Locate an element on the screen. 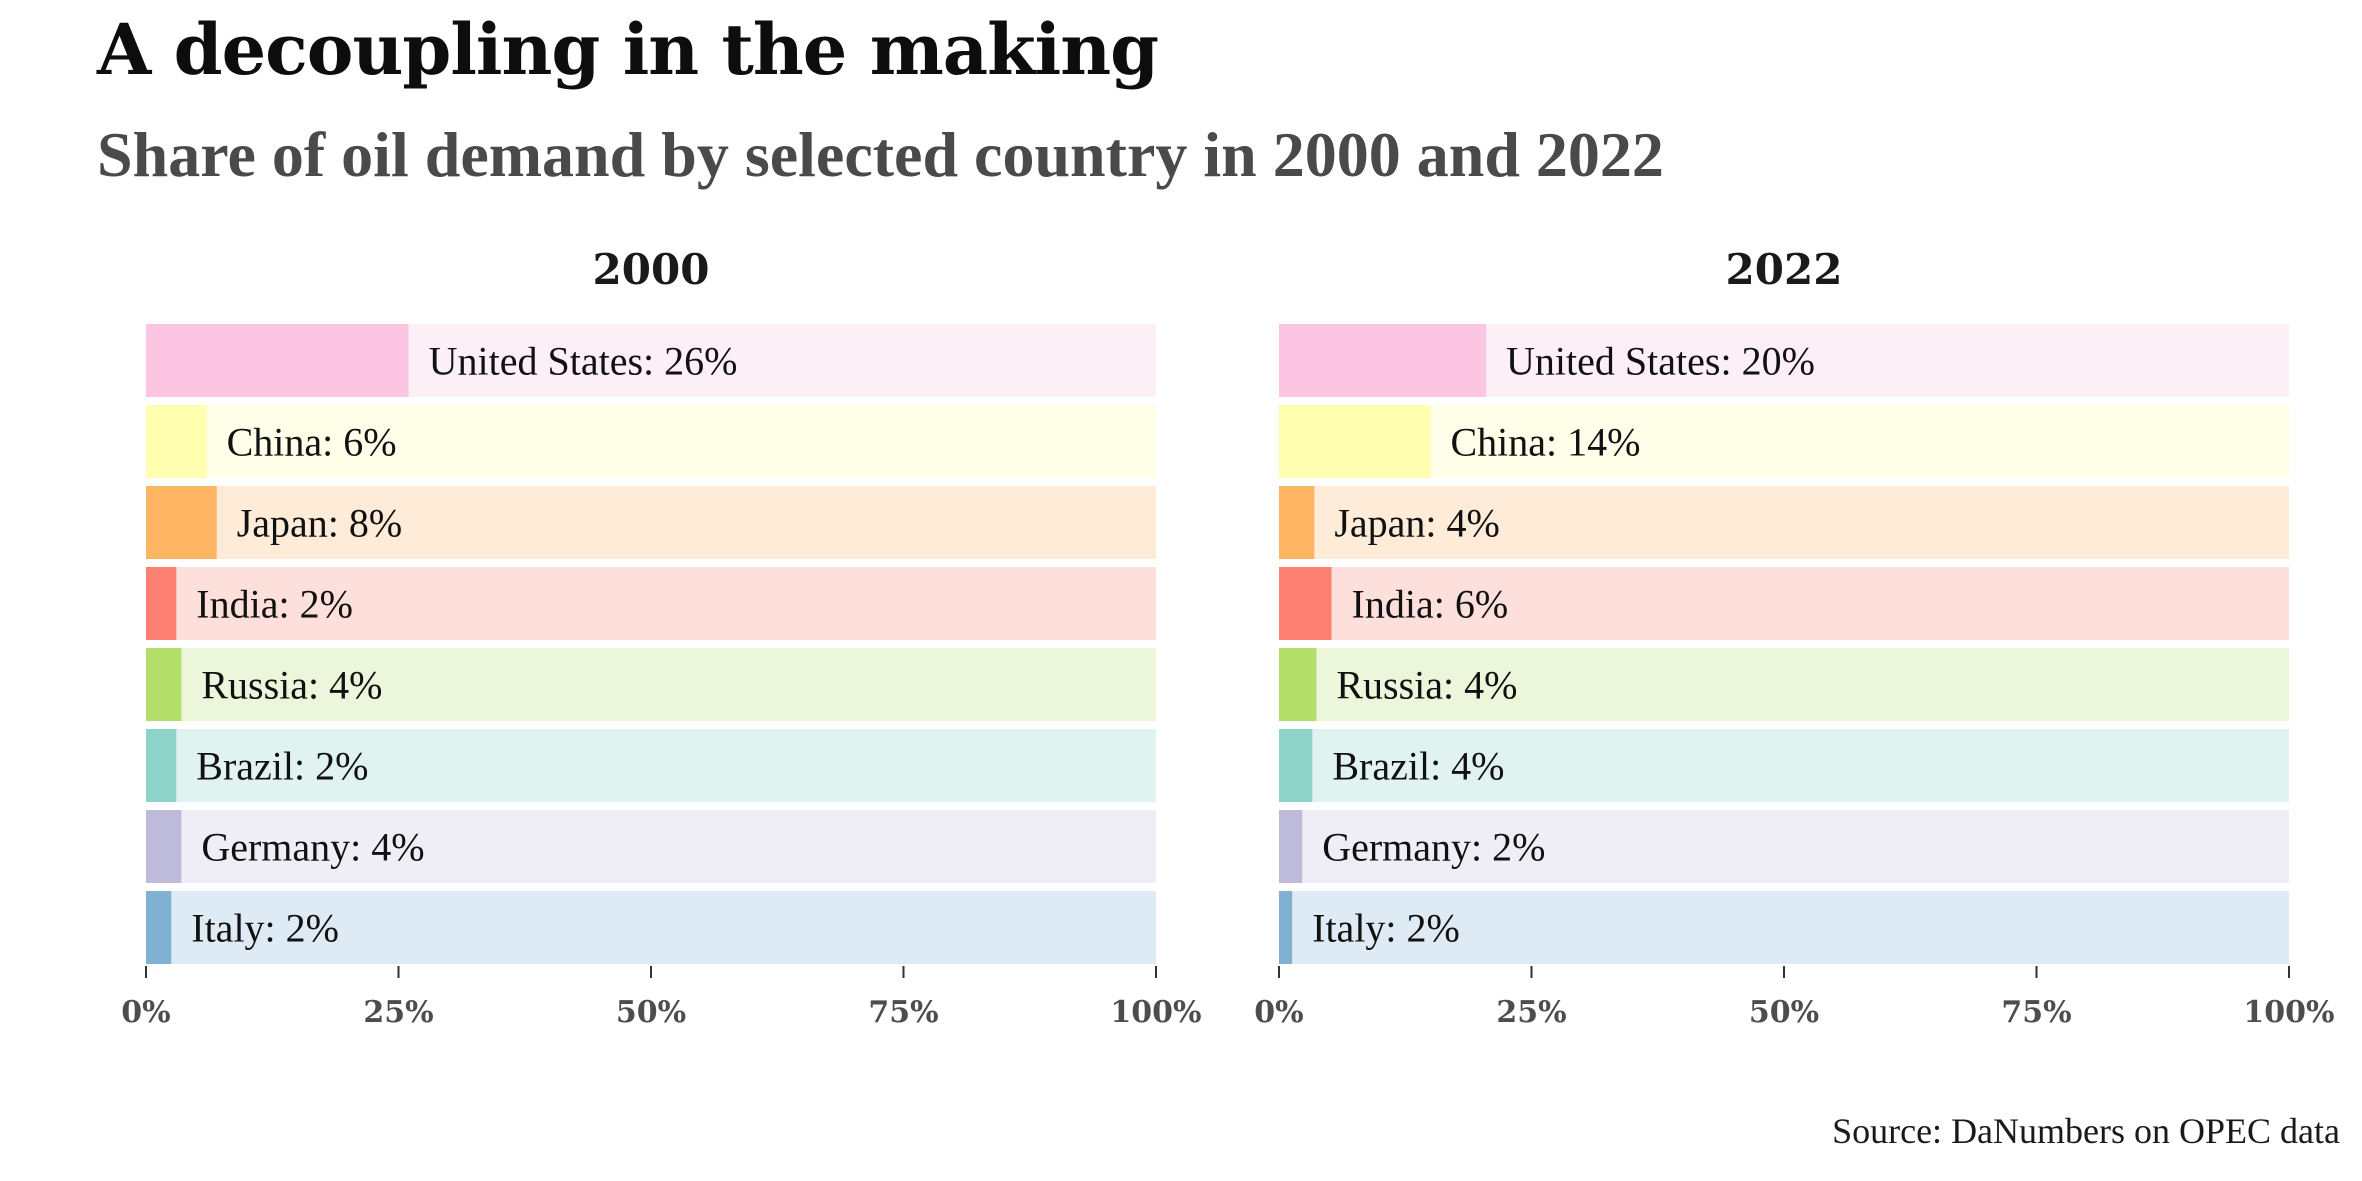  bar-label: United States: 20% is located at coordinates (1660, 361).